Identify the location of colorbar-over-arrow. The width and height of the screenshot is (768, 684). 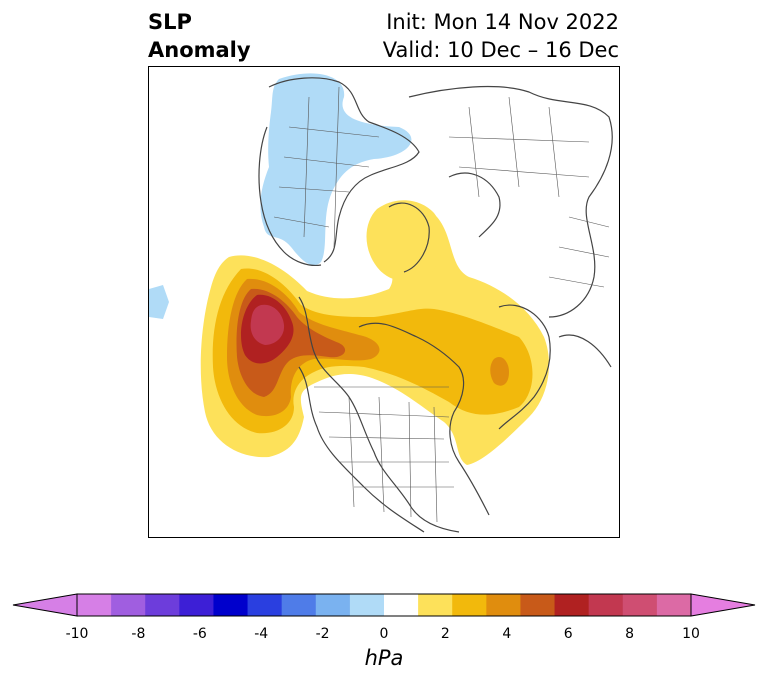
(723, 605).